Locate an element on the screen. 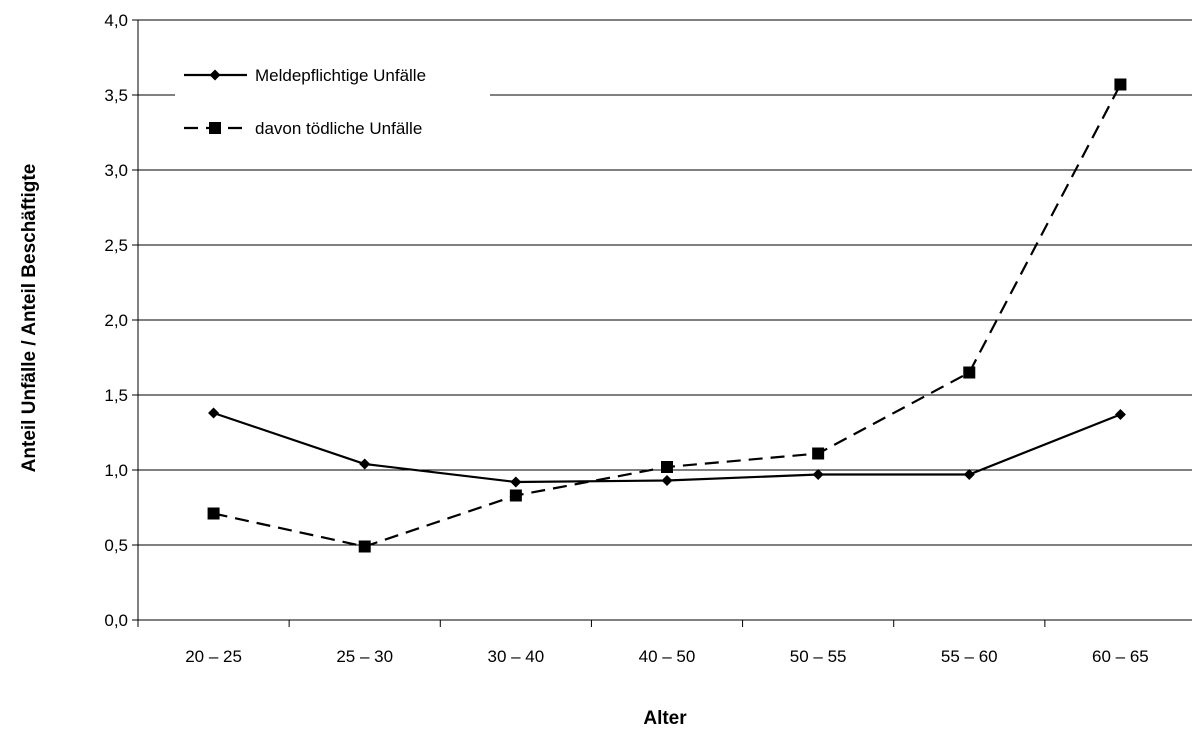  y-tick-label: 0,0 is located at coordinates (116, 620).